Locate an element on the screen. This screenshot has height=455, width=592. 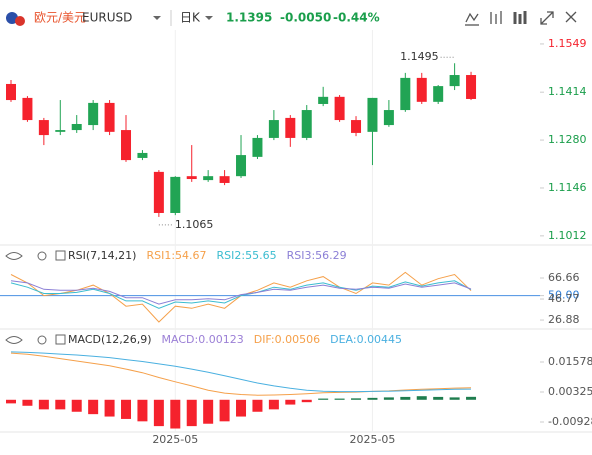
indicator-icon is located at coordinates (496, 17).